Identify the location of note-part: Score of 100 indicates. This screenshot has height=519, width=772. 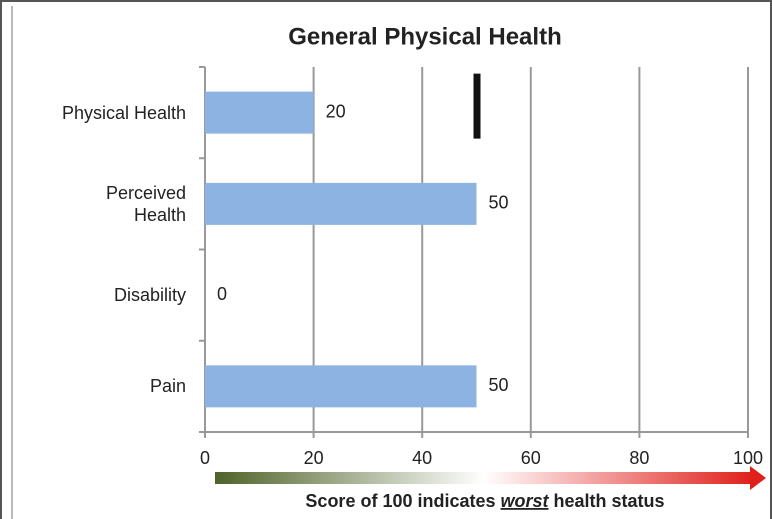
(402, 501).